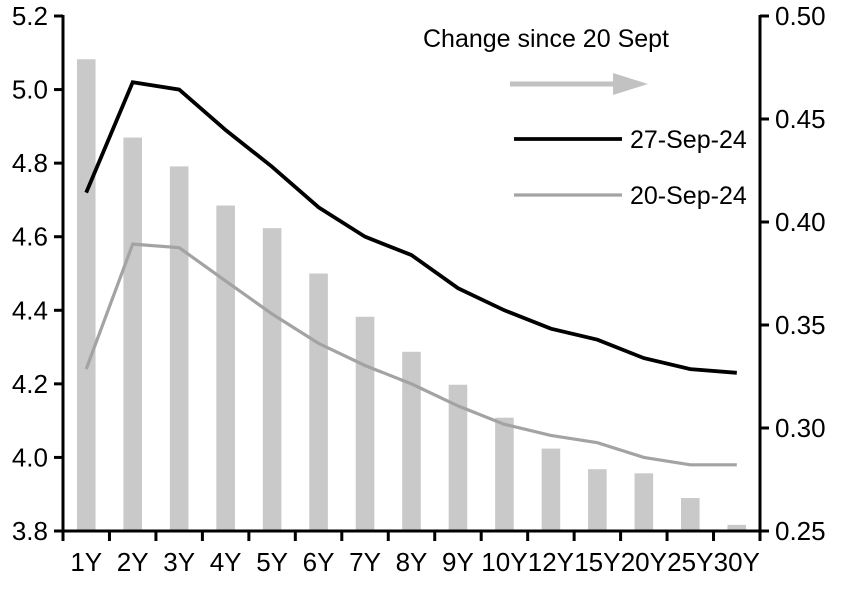 The image size is (852, 589). Describe the element at coordinates (365, 562) in the screenshot. I see `x-axis-label-7Y: 7Y` at that location.